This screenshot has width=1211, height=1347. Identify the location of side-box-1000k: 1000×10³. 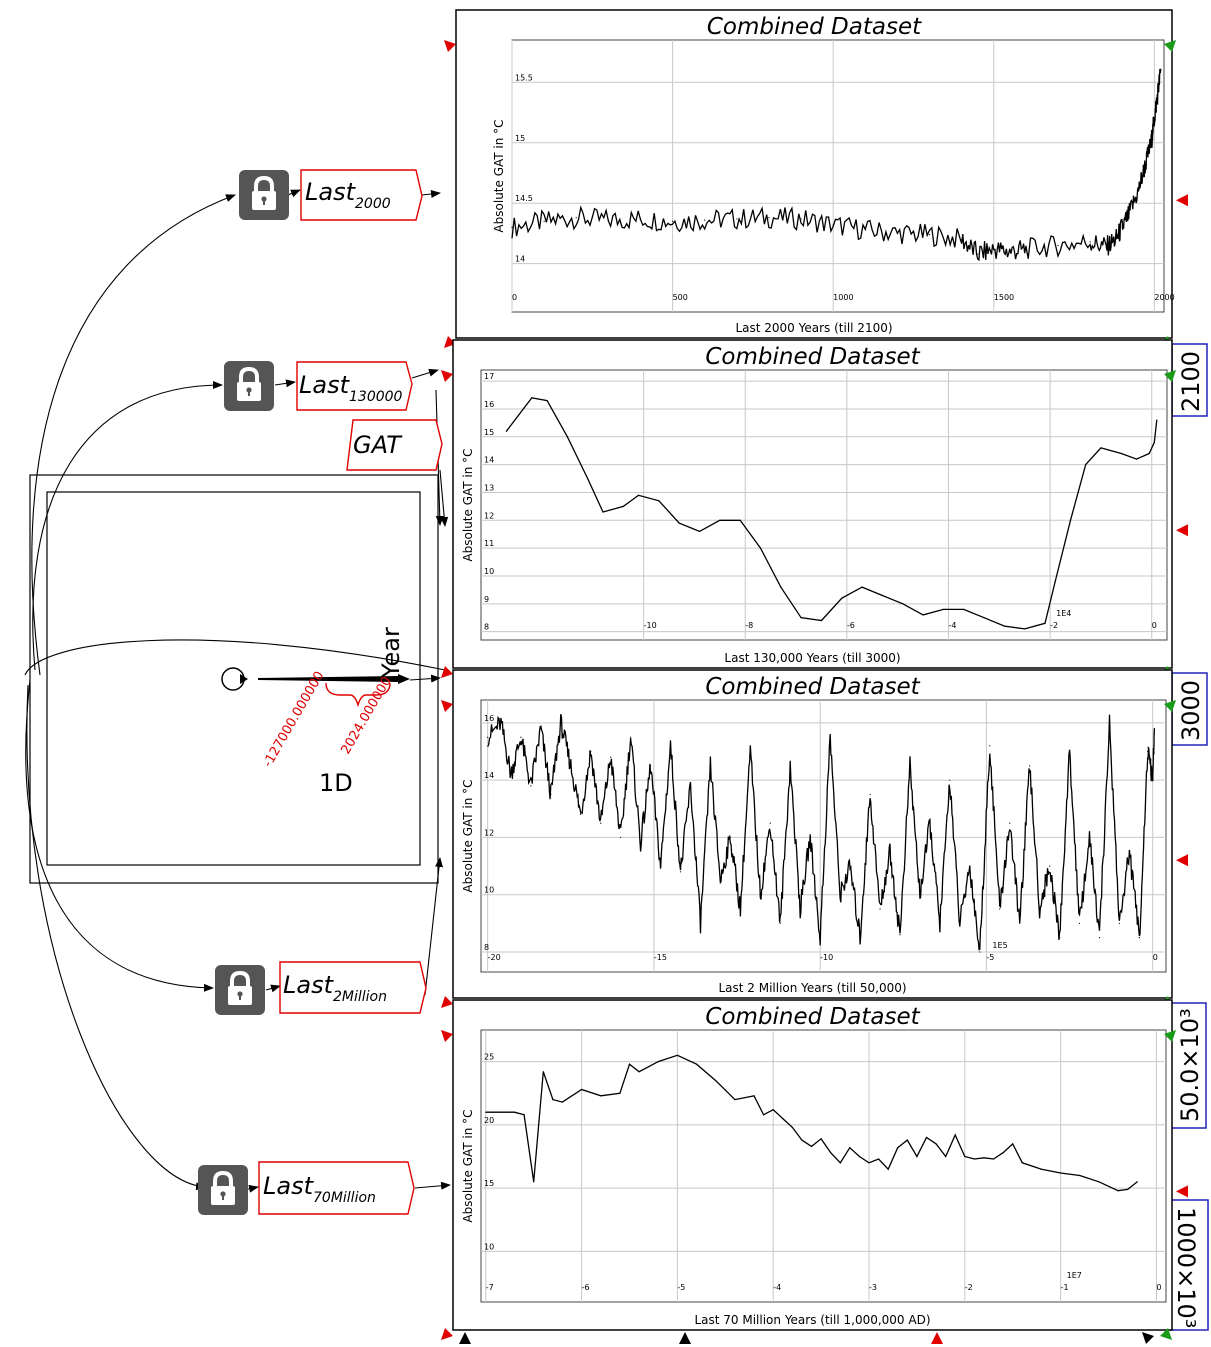
(1189, 1265).